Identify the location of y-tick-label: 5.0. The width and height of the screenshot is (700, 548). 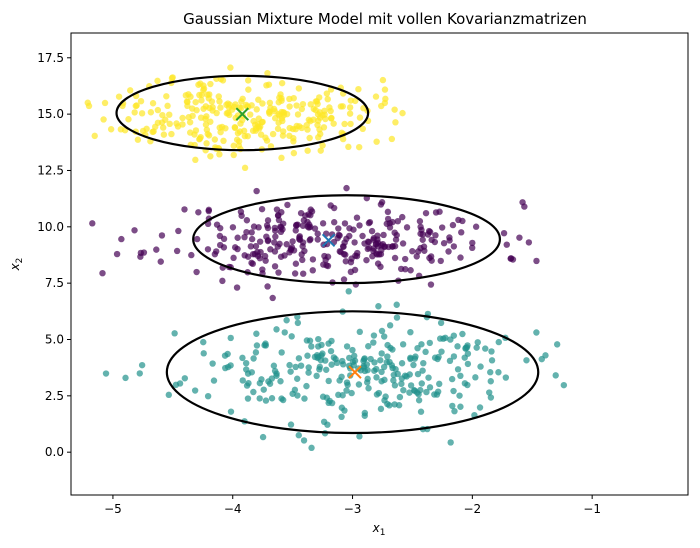
(54, 339).